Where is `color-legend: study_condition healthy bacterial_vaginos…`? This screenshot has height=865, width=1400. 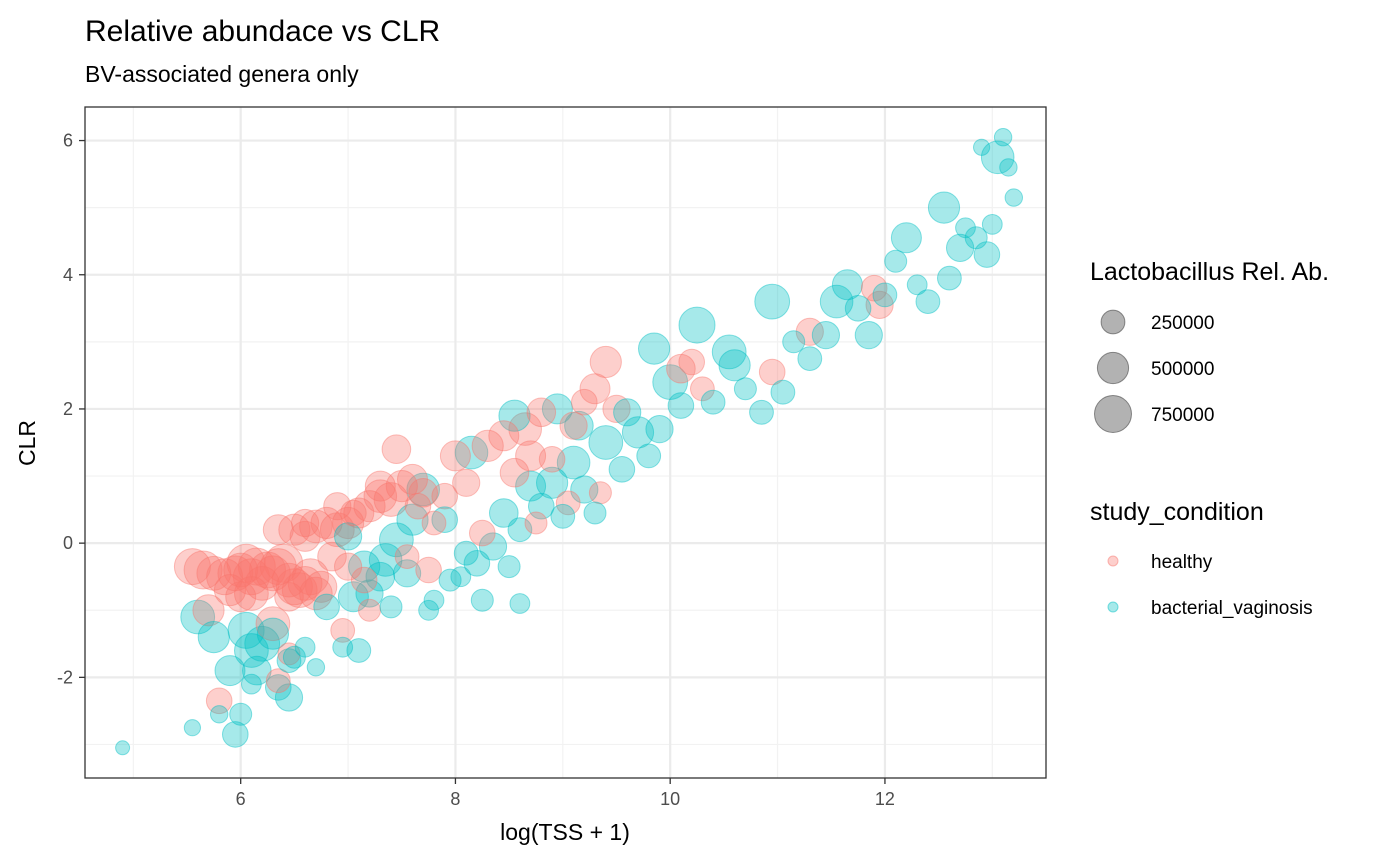 color-legend: study_condition healthy bacterial_vaginos… is located at coordinates (1201, 558).